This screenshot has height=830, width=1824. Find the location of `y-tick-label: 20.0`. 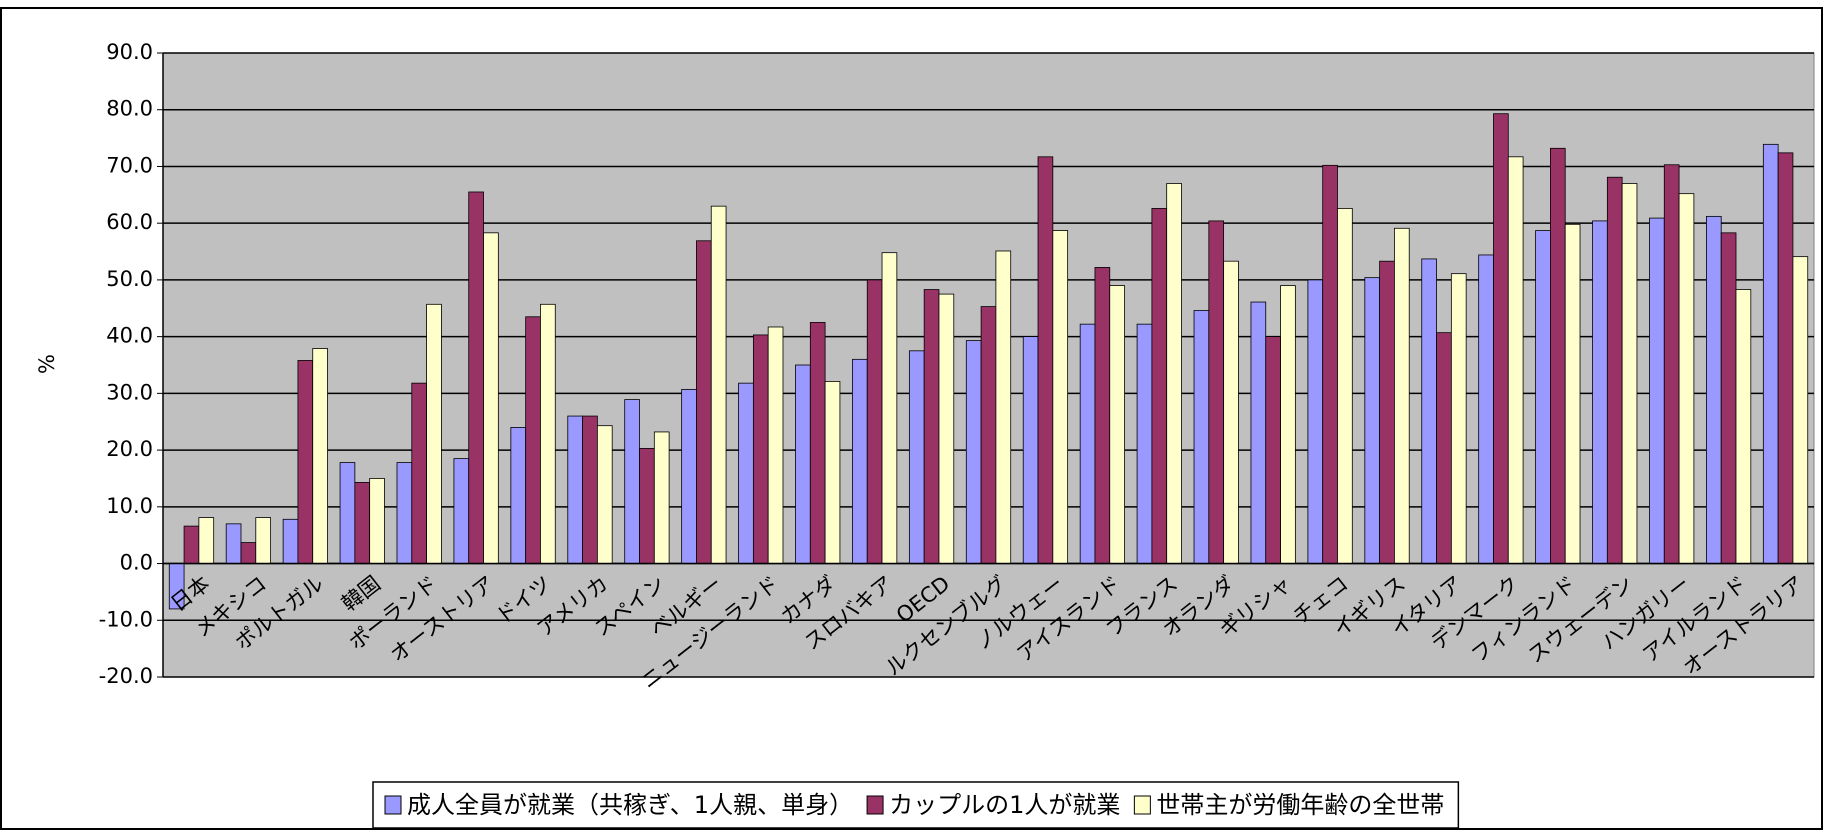

y-tick-label: 20.0 is located at coordinates (129, 449).